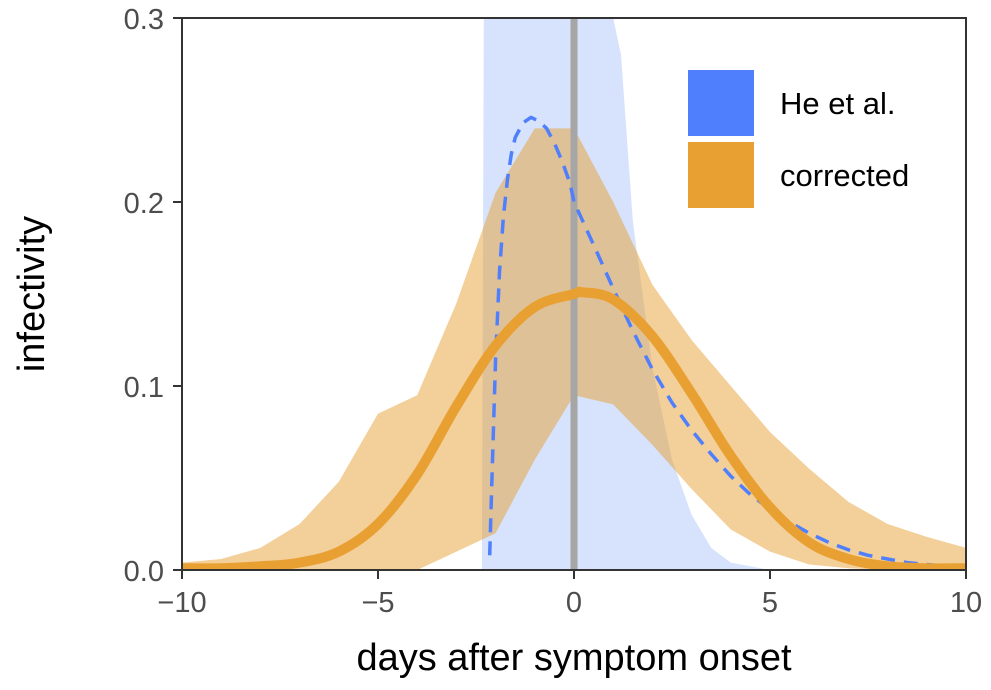 The image size is (991, 690). What do you see at coordinates (798, 139) in the screenshot?
I see `legend: He et al. corrected` at bounding box center [798, 139].